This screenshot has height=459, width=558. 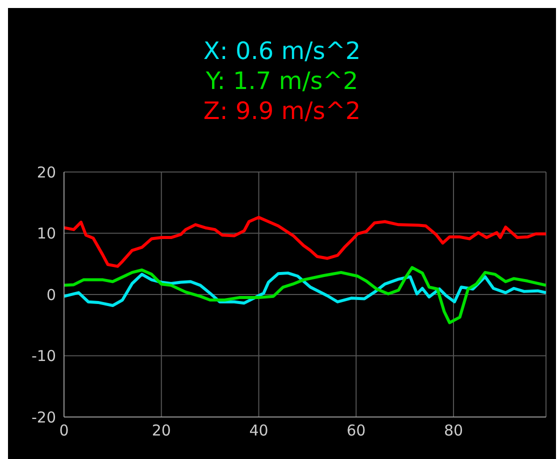 I want to click on y-tick-label: 0, so click(x=51, y=295).